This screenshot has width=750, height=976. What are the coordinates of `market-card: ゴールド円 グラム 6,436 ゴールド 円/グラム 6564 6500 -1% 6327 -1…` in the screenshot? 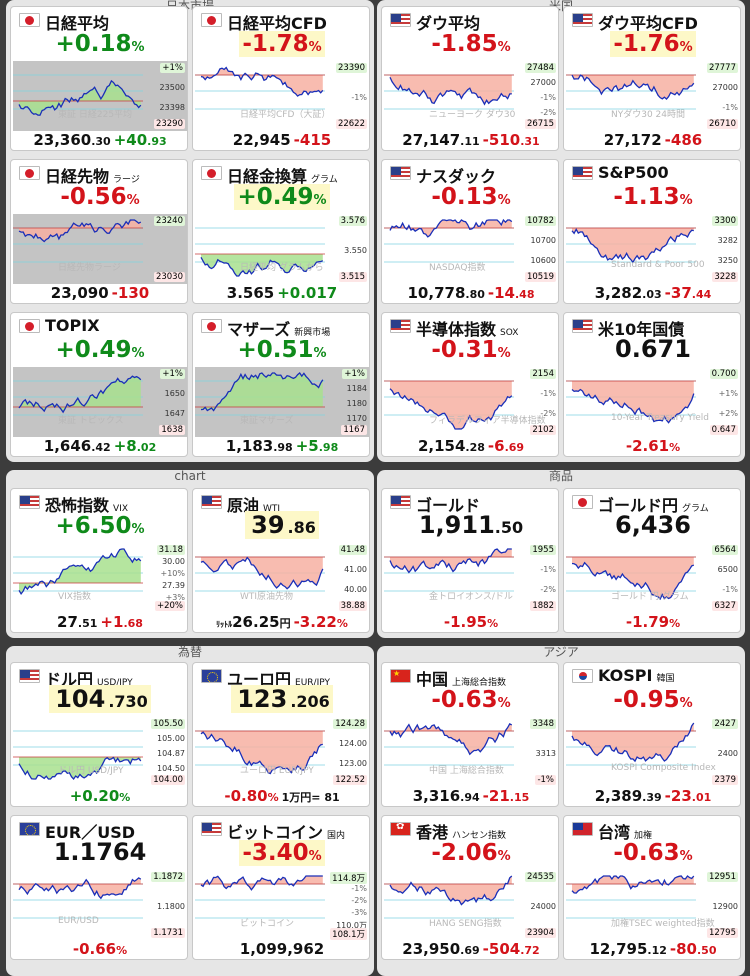 It's located at (652, 560).